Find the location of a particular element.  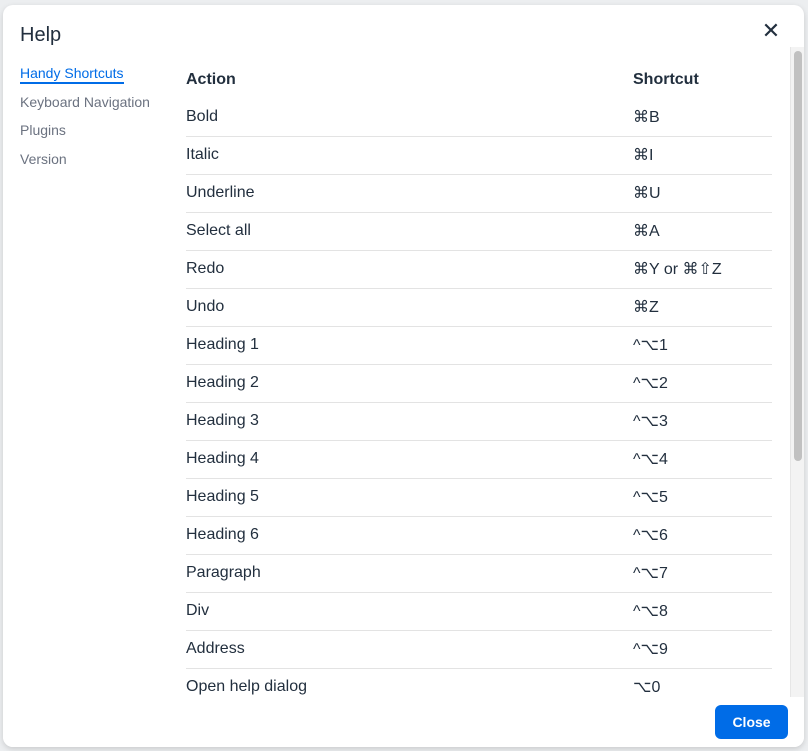

tab-plugins: Plugins is located at coordinates (43, 130).